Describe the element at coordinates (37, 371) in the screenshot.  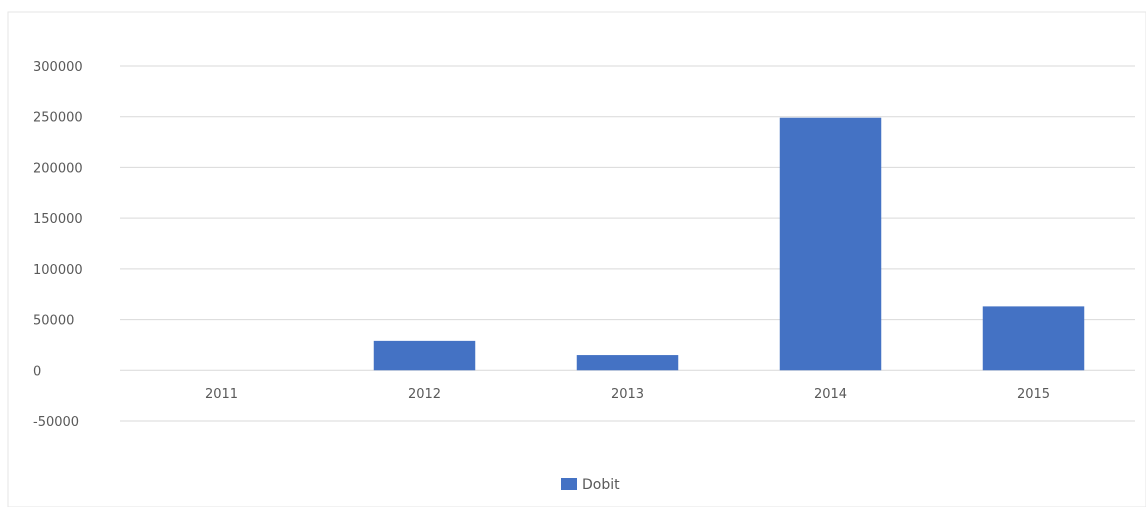
I see `y-tick-label: 0` at that location.